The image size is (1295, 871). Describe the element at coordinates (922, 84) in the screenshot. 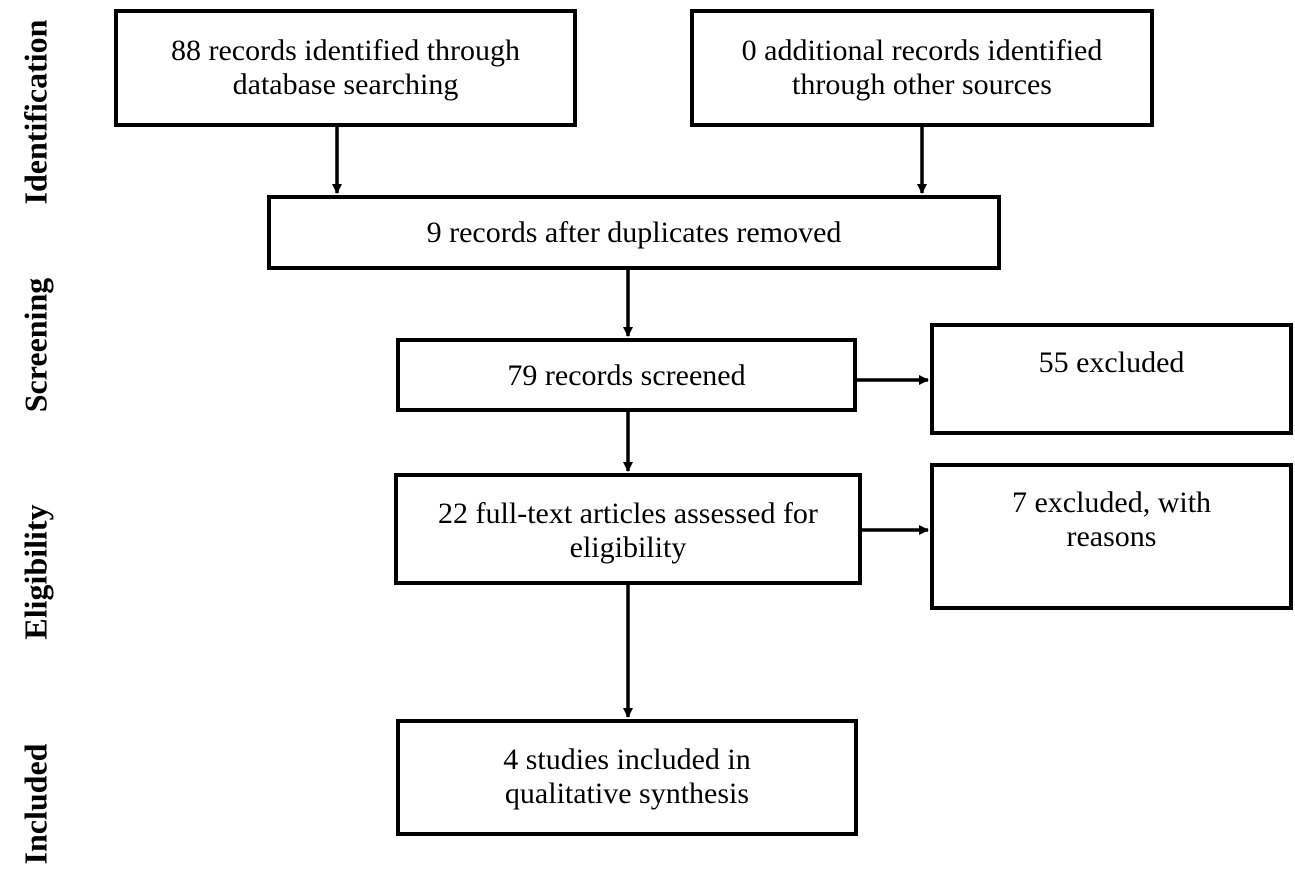

I see `other-sources-line2: through other sources` at that location.